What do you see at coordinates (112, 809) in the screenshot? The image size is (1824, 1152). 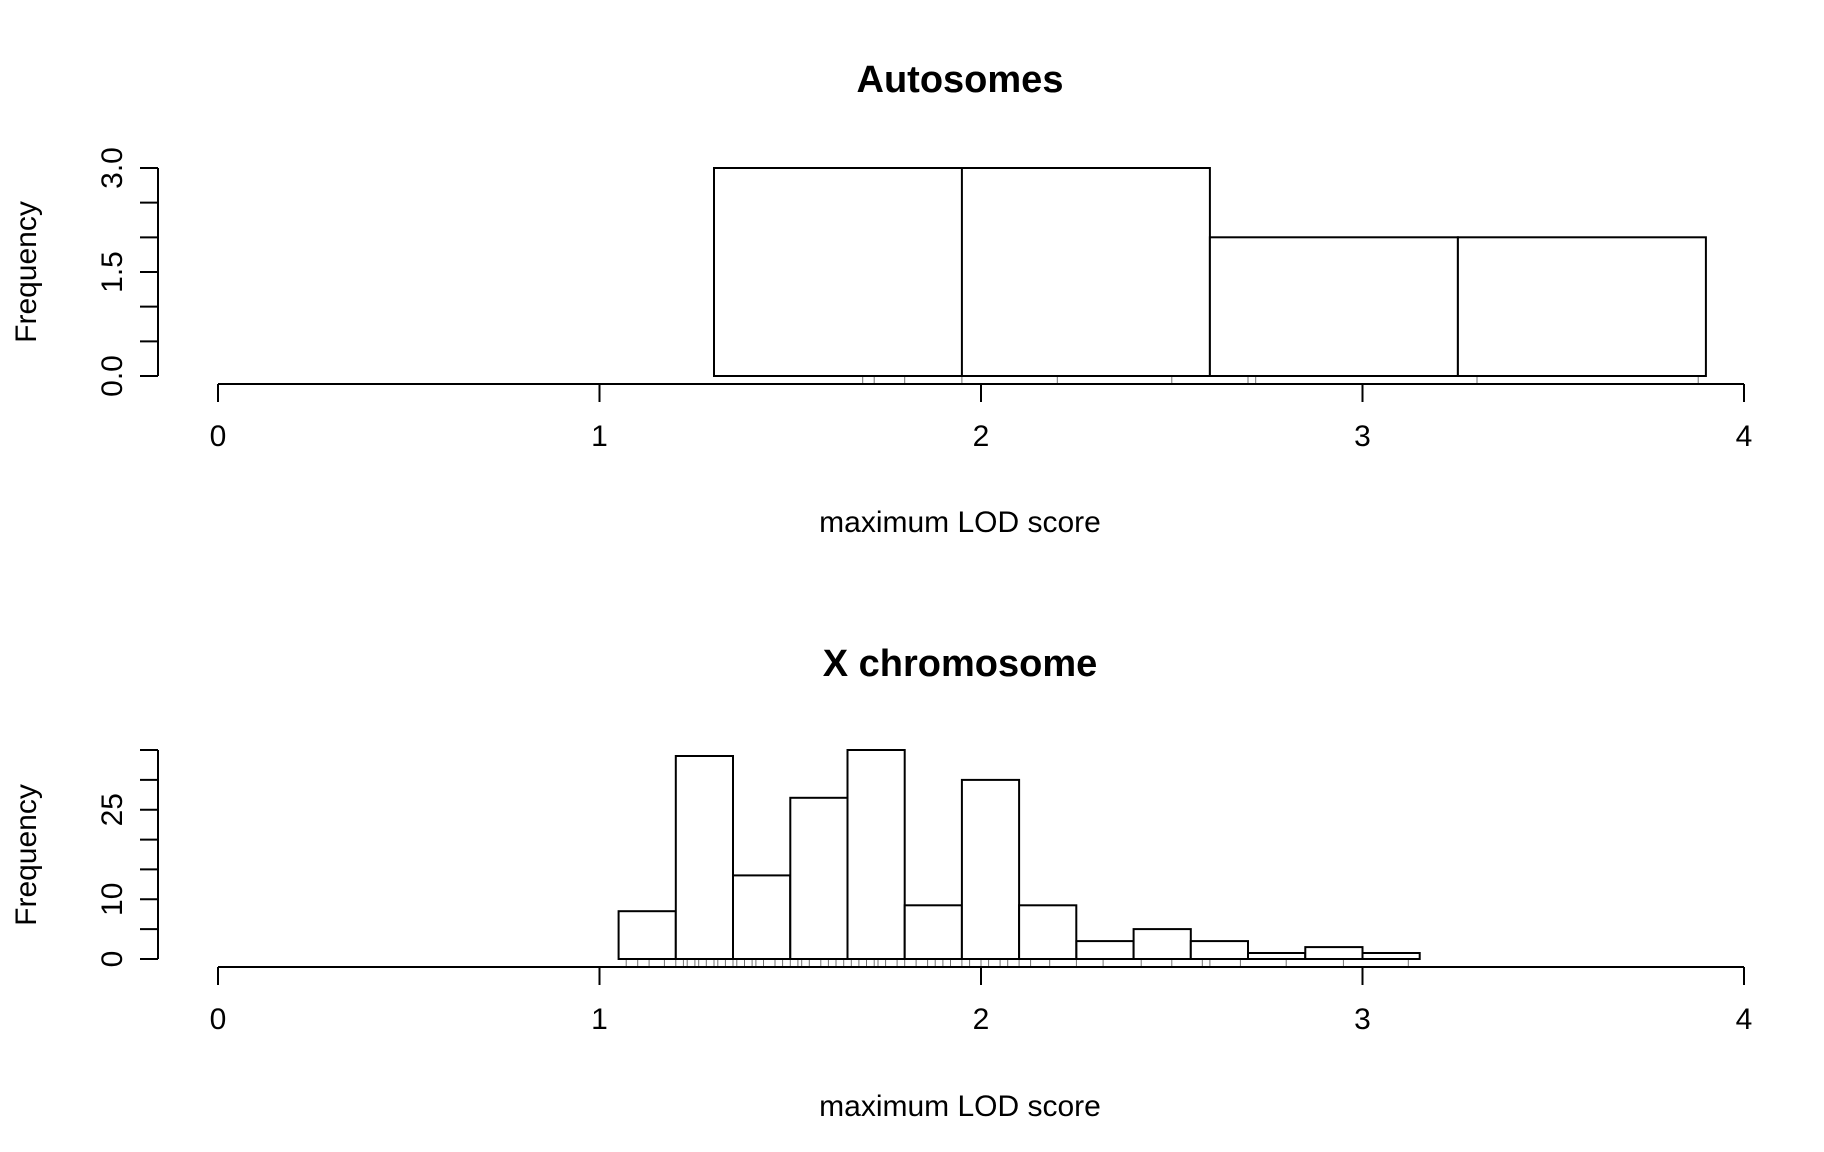 I see `y-tick-label: 25` at bounding box center [112, 809].